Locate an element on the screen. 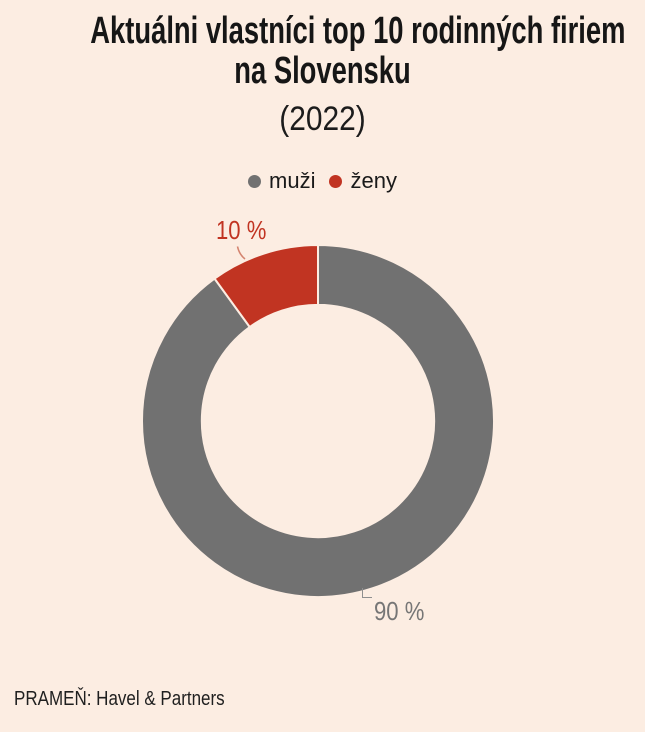  chart-legend: muži ženy is located at coordinates (322, 181).